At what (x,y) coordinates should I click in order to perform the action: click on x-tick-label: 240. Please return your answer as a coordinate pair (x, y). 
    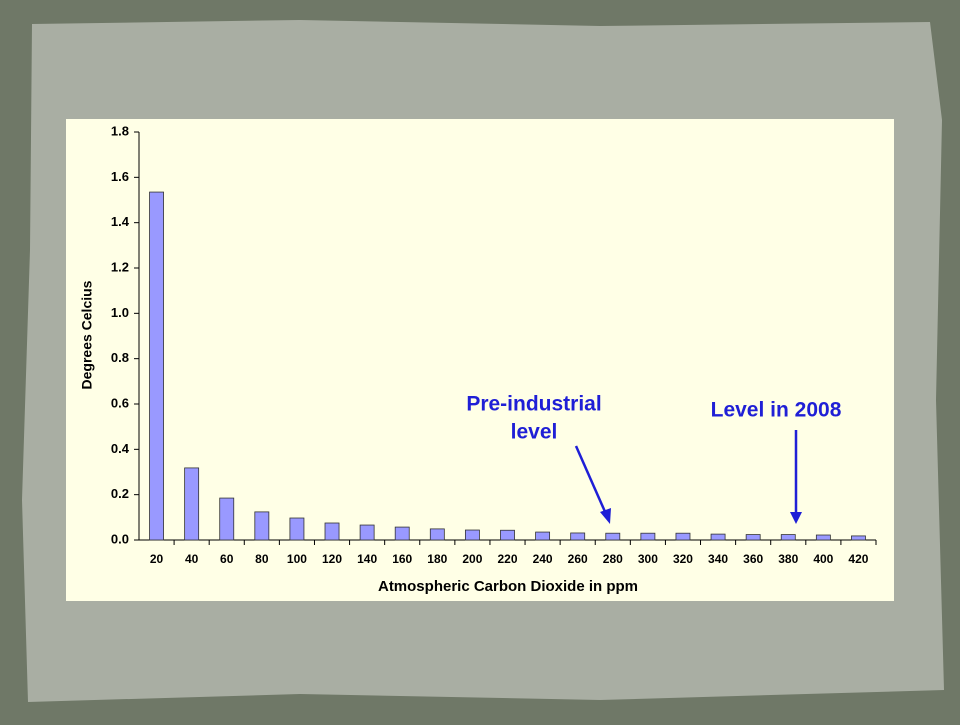
    Looking at the image, I should click on (543, 559).